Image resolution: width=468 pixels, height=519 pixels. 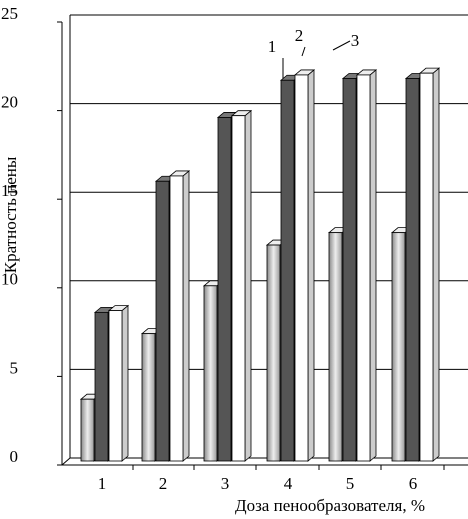 What do you see at coordinates (330, 505) in the screenshot?
I see `x-axis-title: Доза пенообразователя, %` at bounding box center [330, 505].